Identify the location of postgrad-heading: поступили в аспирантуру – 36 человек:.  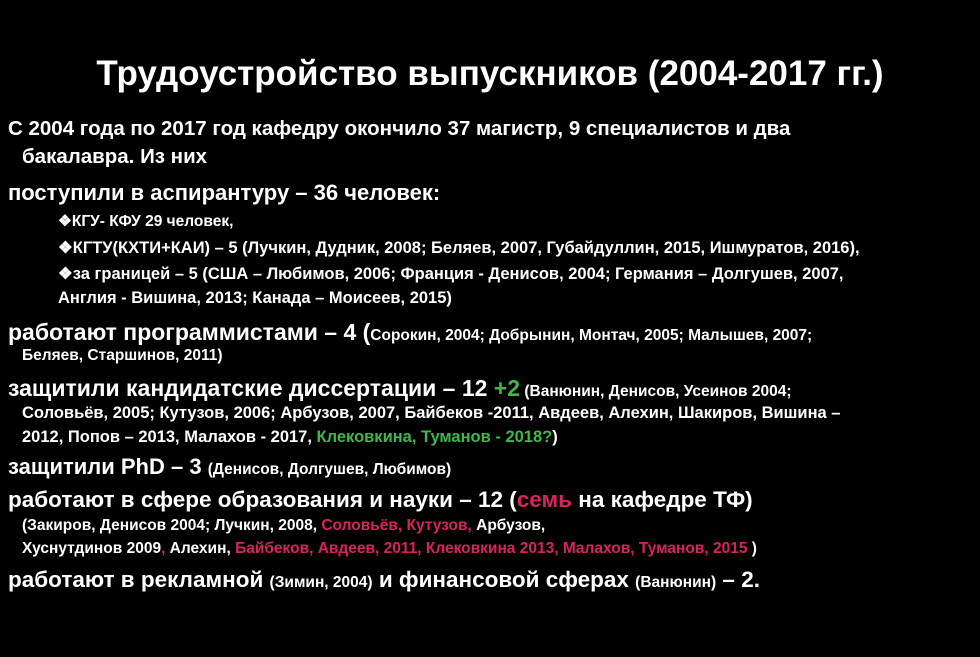
(224, 192).